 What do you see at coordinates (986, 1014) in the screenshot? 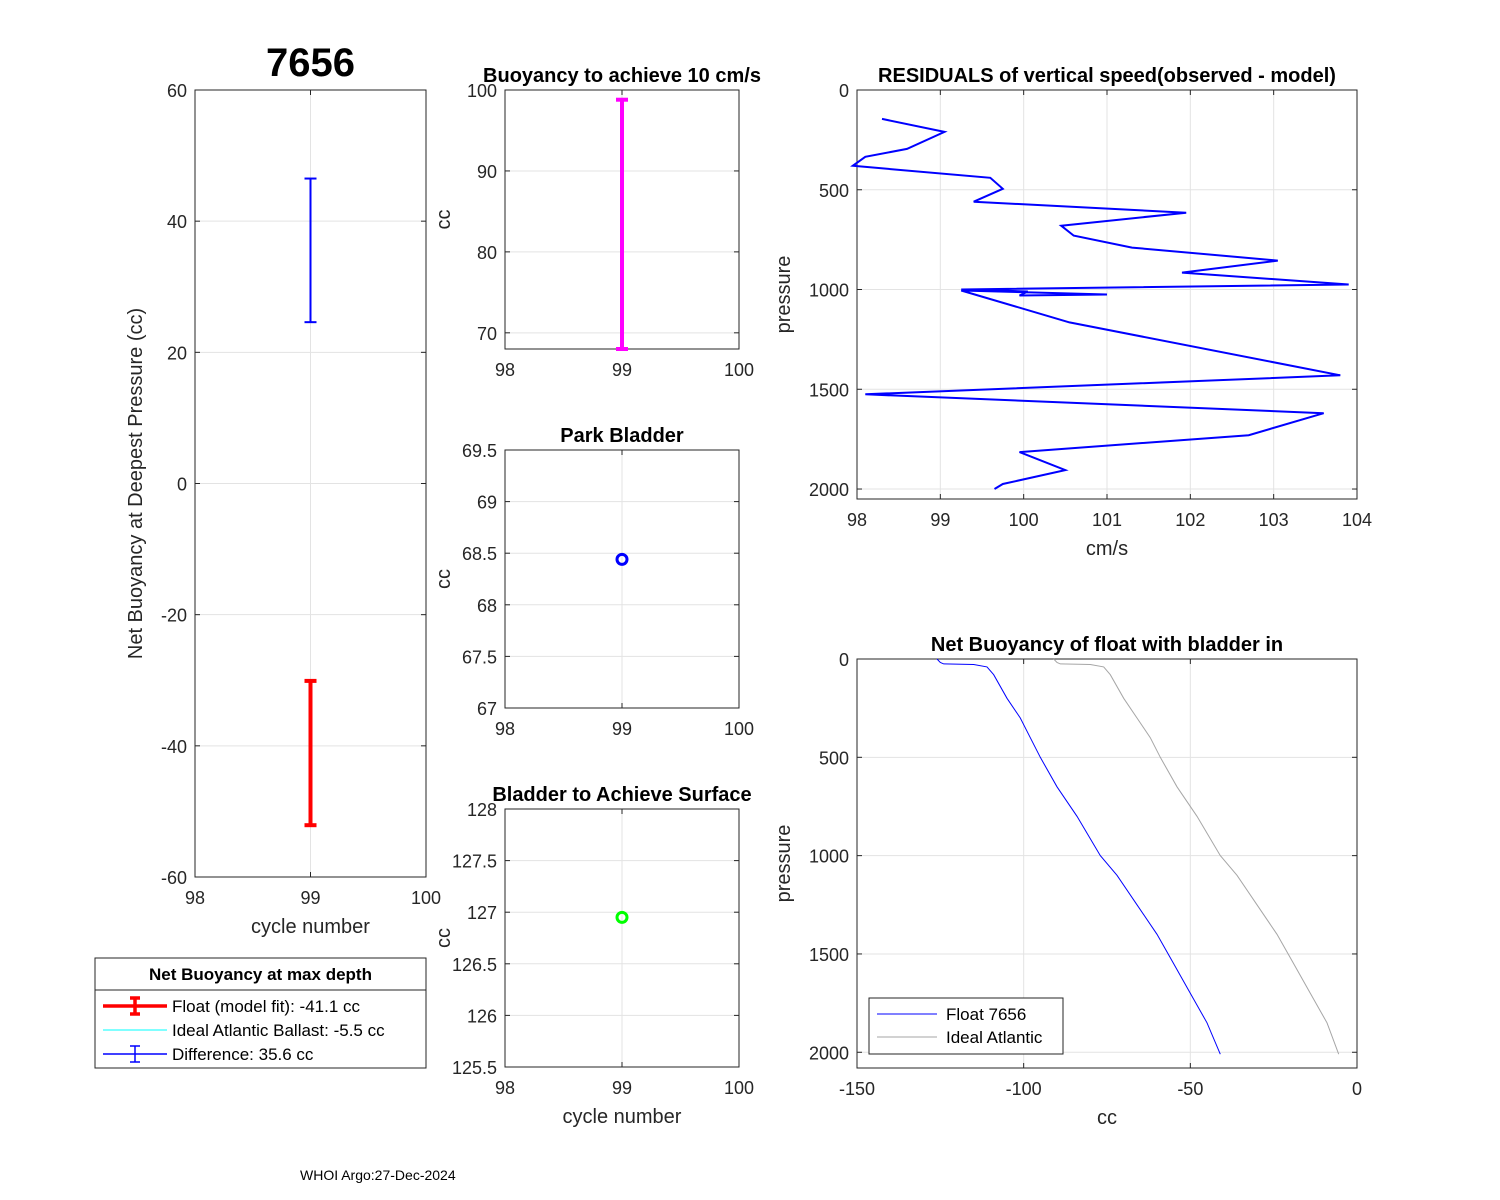
I see `legend-entry-label: Float 7656` at bounding box center [986, 1014].